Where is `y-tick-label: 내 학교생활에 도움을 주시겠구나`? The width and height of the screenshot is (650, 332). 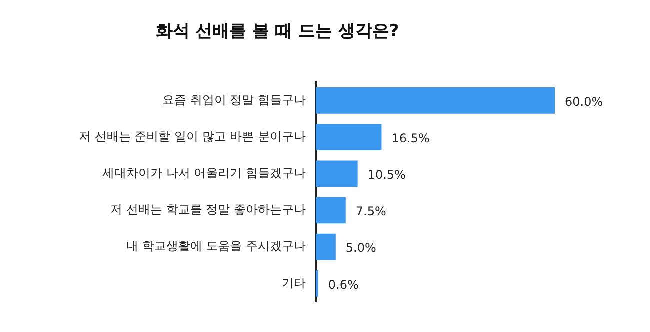 y-tick-label: 내 학교생활에 도움을 주시겠구나 is located at coordinates (216, 246).